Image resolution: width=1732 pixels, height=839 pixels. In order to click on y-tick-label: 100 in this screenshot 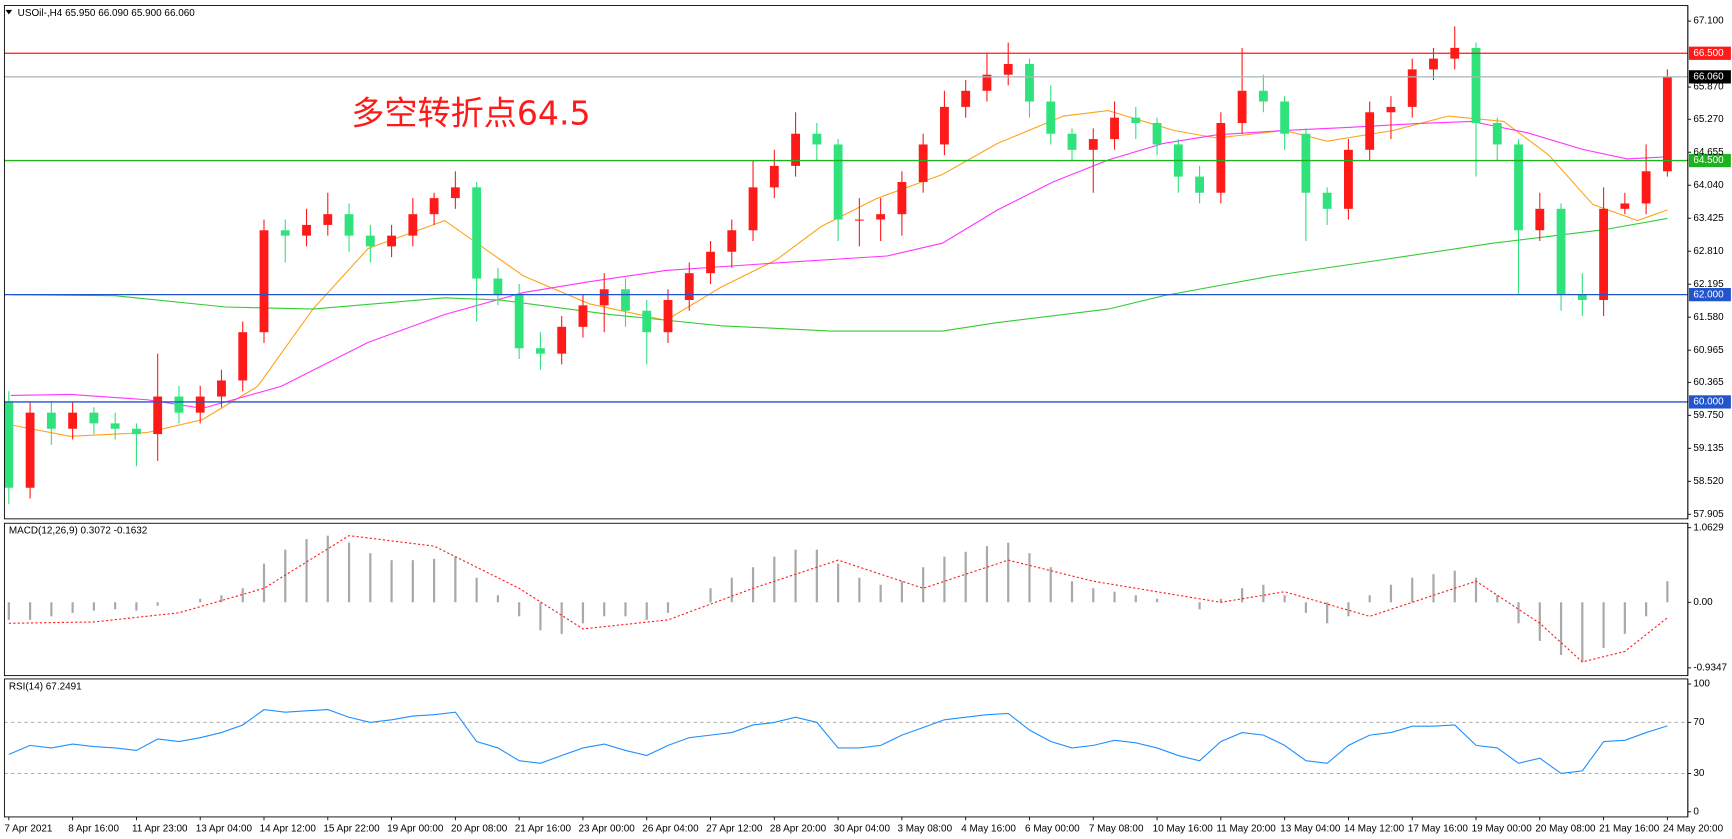, I will do `click(1701, 684)`.